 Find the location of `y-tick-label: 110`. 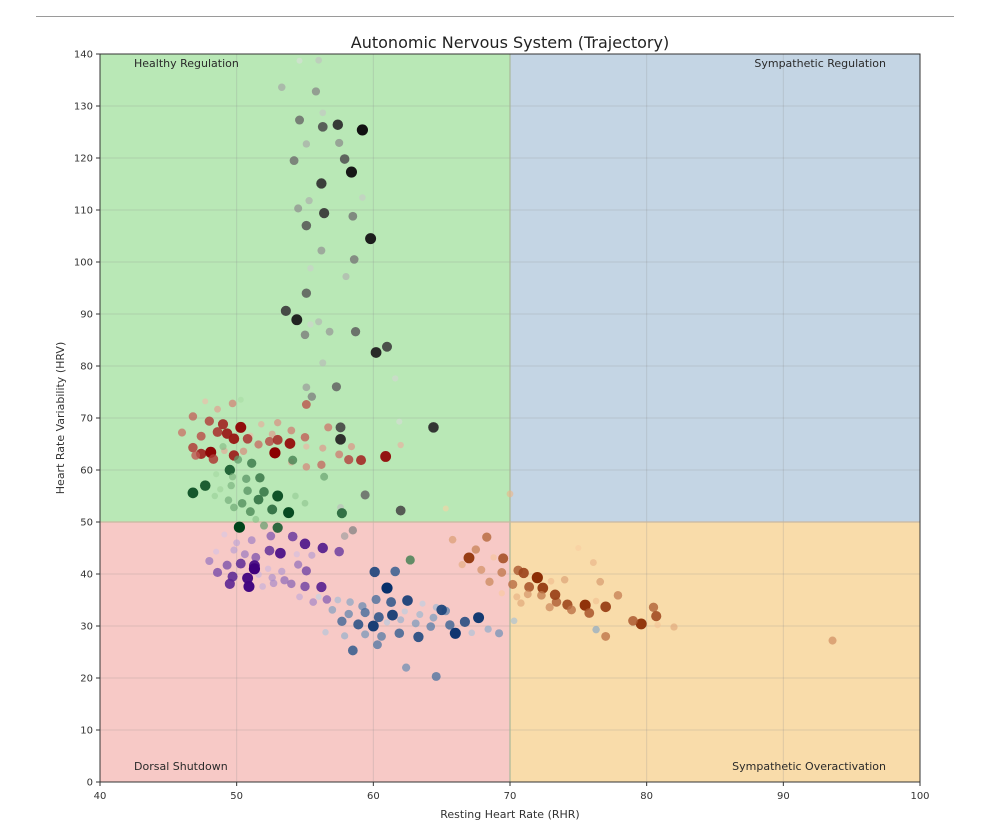

y-tick-label: 110 is located at coordinates (83, 211).